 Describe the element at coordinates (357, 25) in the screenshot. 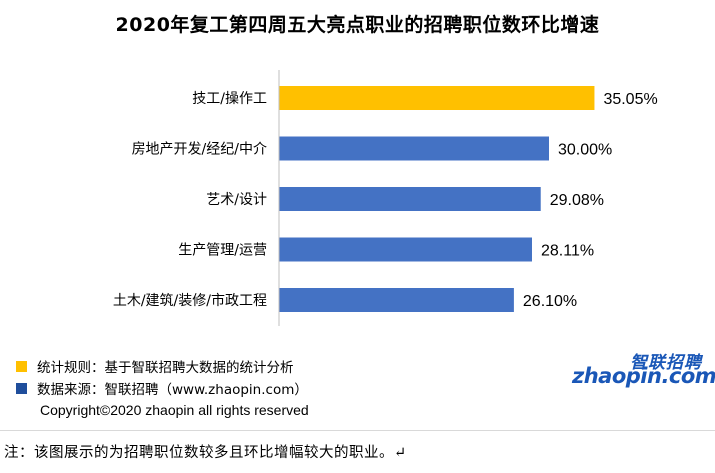

I see `chart-title: 2020年复工第四周五大亮点职业的招聘职位数环比增速` at that location.